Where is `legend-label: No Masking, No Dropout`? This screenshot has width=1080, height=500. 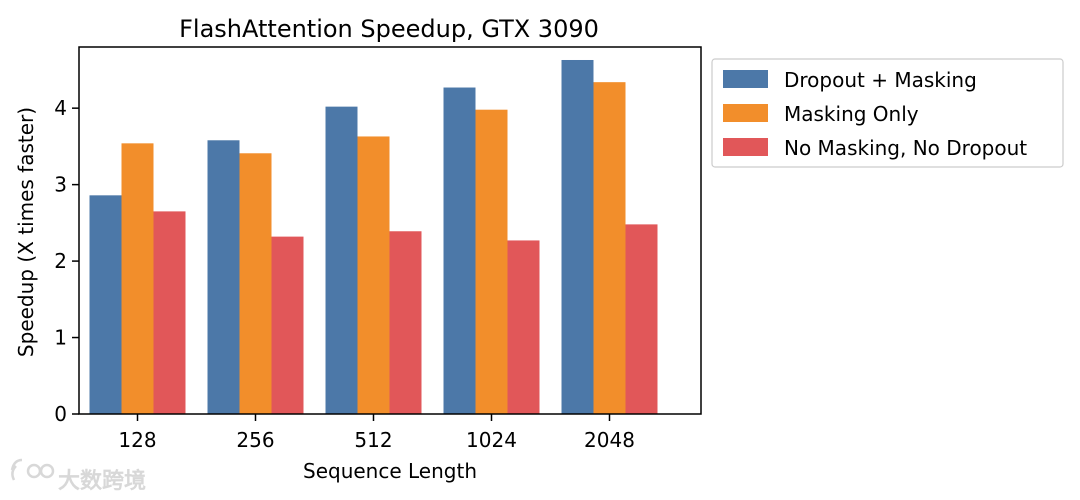 legend-label: No Masking, No Dropout is located at coordinates (905, 148).